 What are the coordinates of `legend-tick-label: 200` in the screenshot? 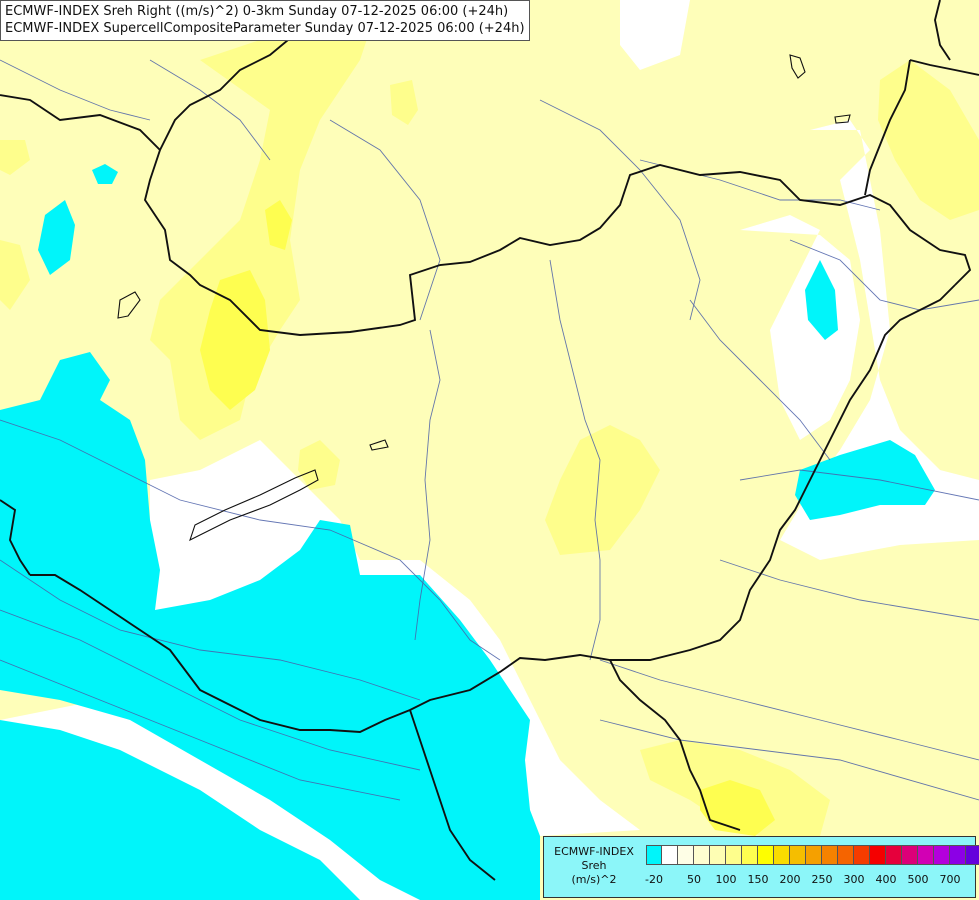 It's located at (790, 879).